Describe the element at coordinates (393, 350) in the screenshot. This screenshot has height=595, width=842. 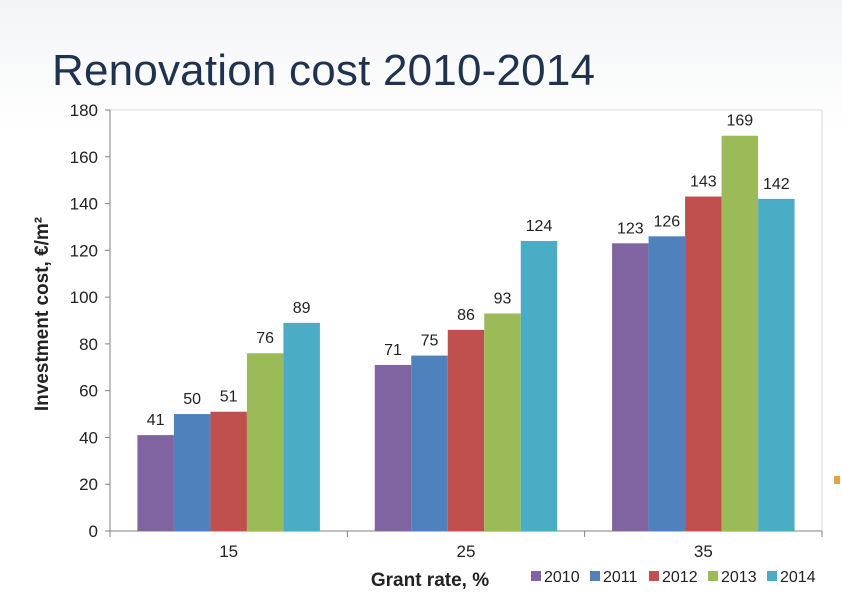
I see `data-label: 71` at that location.